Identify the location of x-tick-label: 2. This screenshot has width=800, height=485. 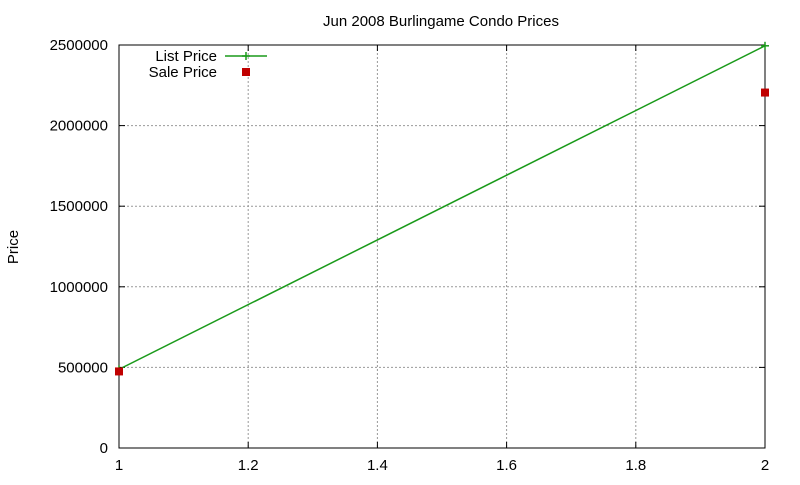
(765, 465).